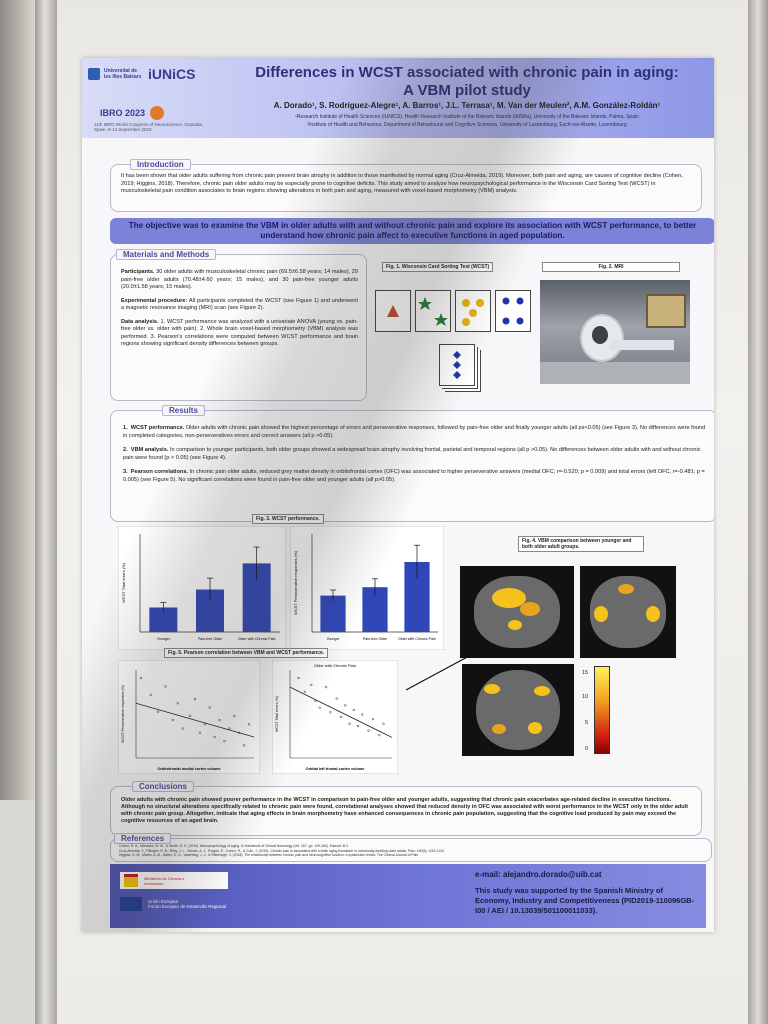 Image resolution: width=768 pixels, height=1024 pixels. Describe the element at coordinates (123, 74) in the screenshot. I see `university-name: Universitat de les Illes Balears` at that location.